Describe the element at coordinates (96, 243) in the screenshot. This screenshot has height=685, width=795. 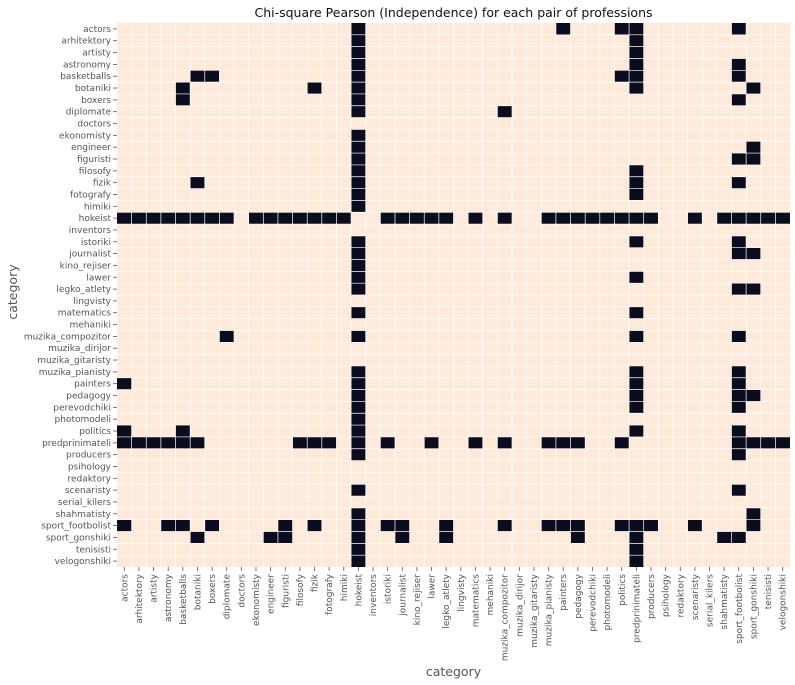
I see `y-tick-label: istoriki` at that location.